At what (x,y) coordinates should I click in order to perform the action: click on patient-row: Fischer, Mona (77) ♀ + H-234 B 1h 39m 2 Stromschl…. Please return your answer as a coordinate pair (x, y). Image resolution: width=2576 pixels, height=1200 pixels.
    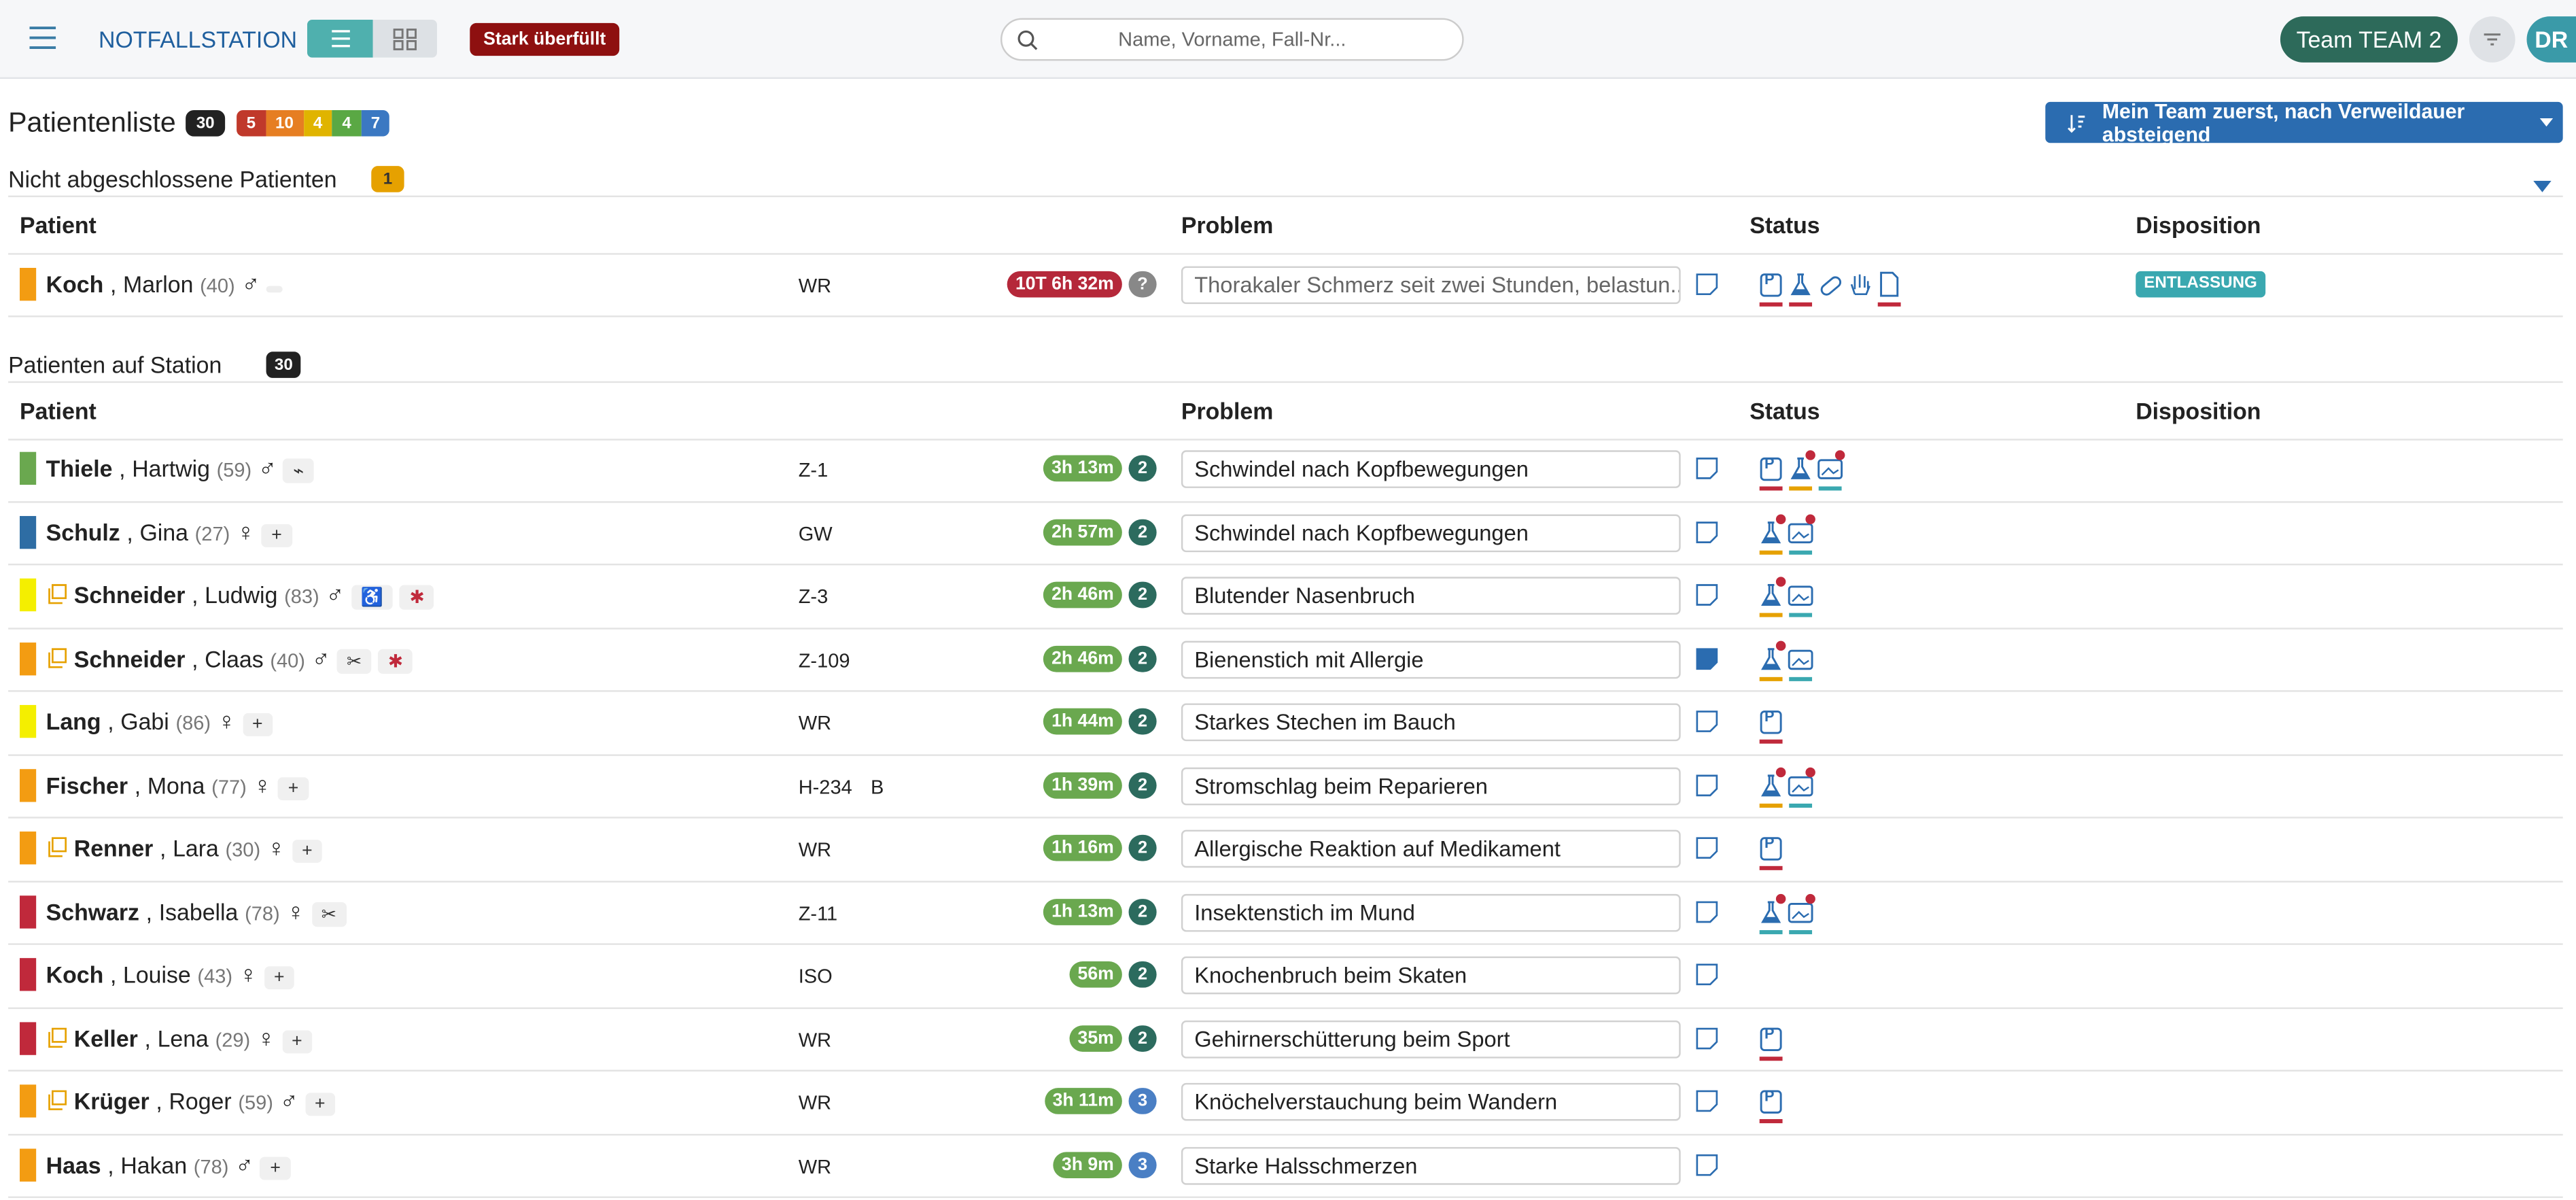
    Looking at the image, I should click on (1285, 786).